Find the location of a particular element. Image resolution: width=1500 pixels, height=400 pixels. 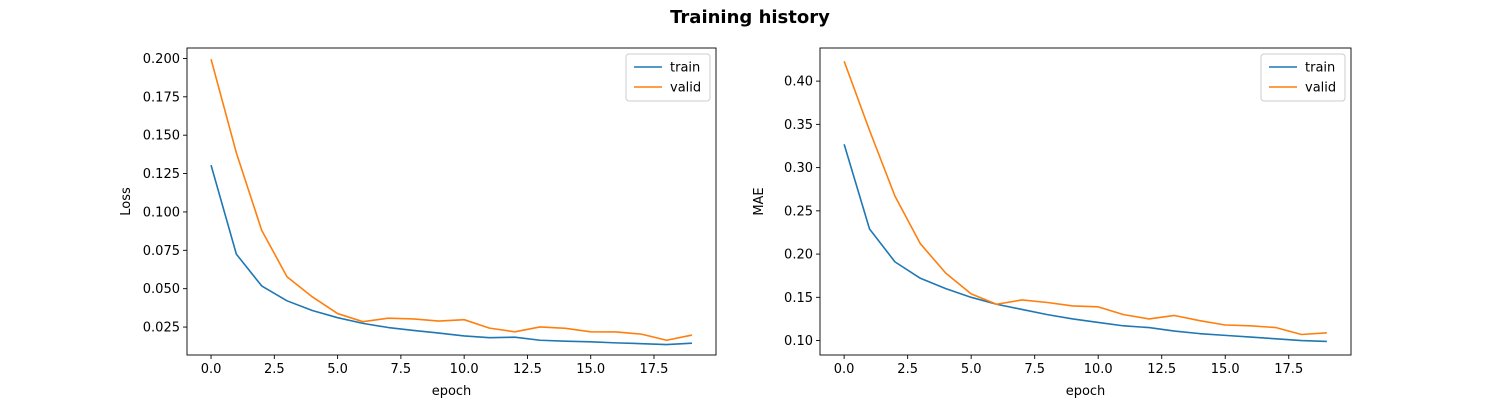

y-axis-label: MAE is located at coordinates (759, 201).